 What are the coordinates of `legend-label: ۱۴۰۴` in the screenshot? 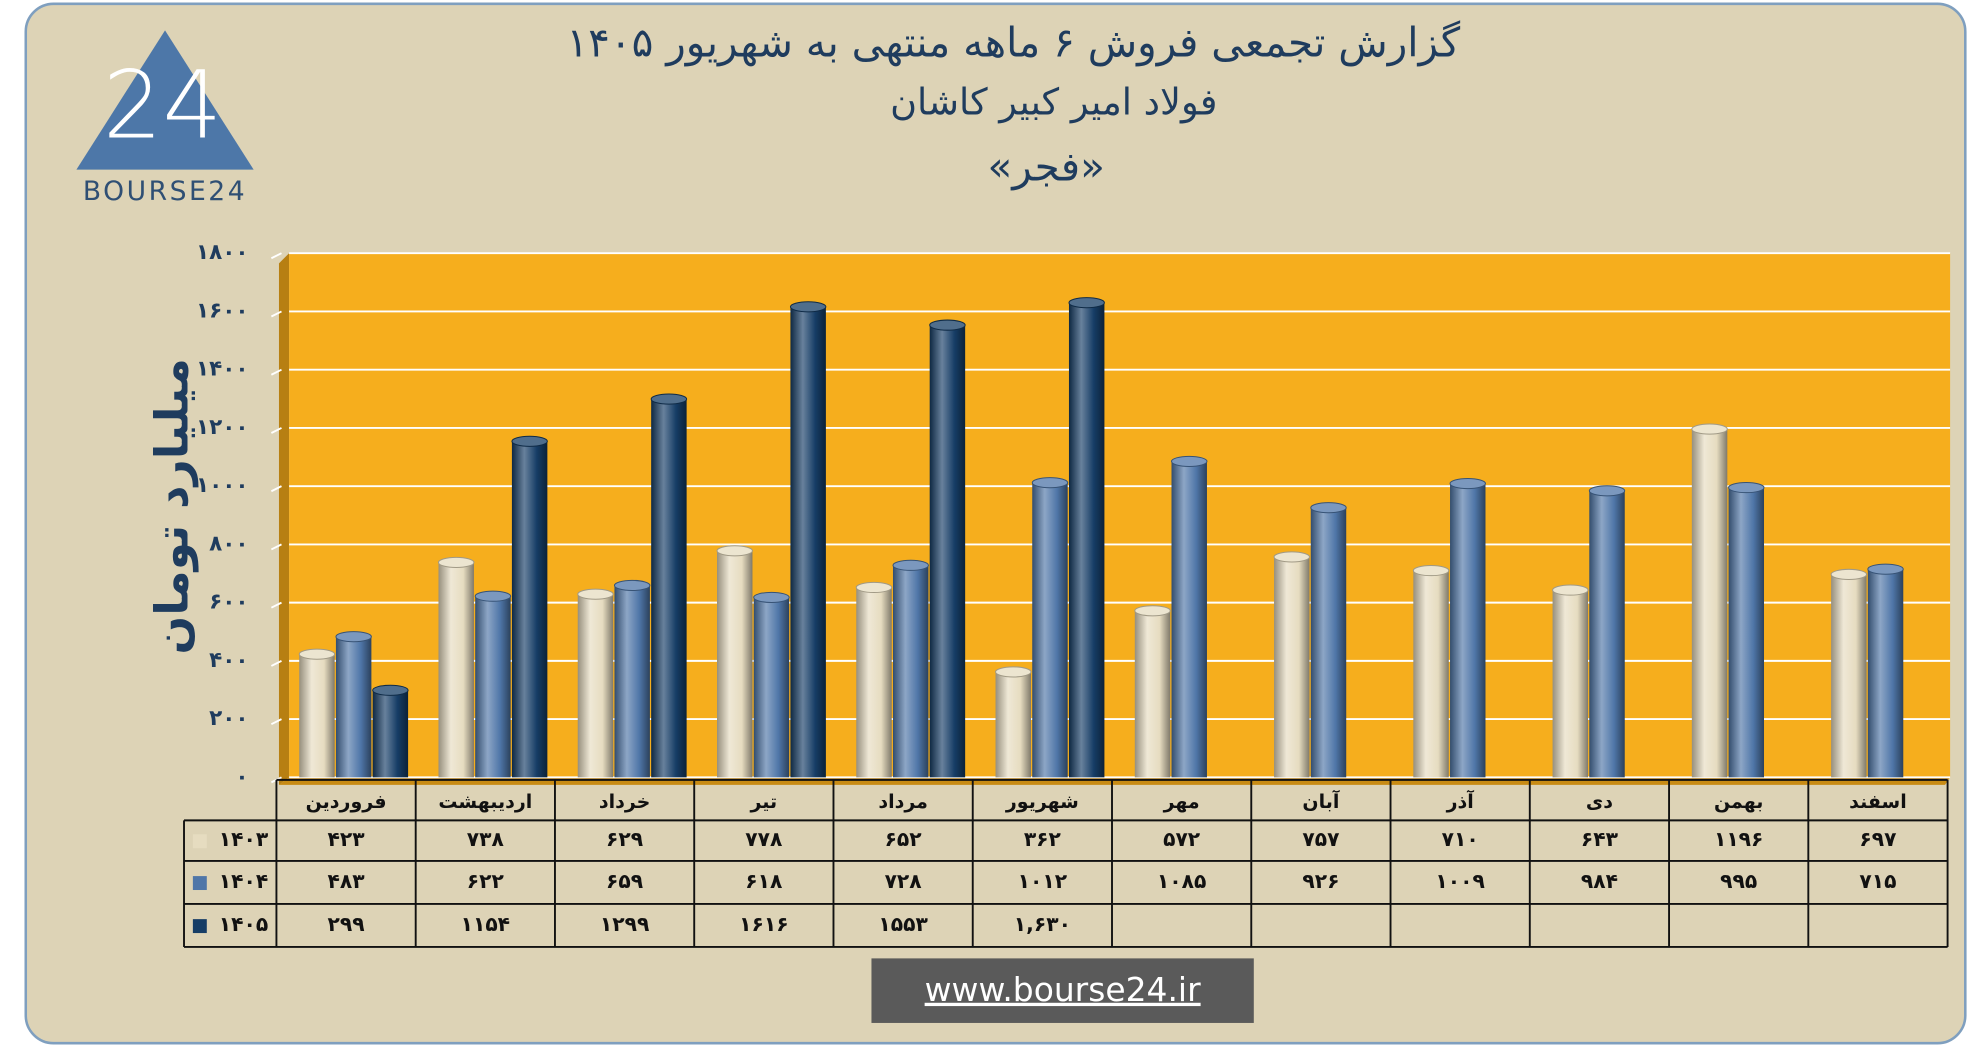 It's located at (243, 881).